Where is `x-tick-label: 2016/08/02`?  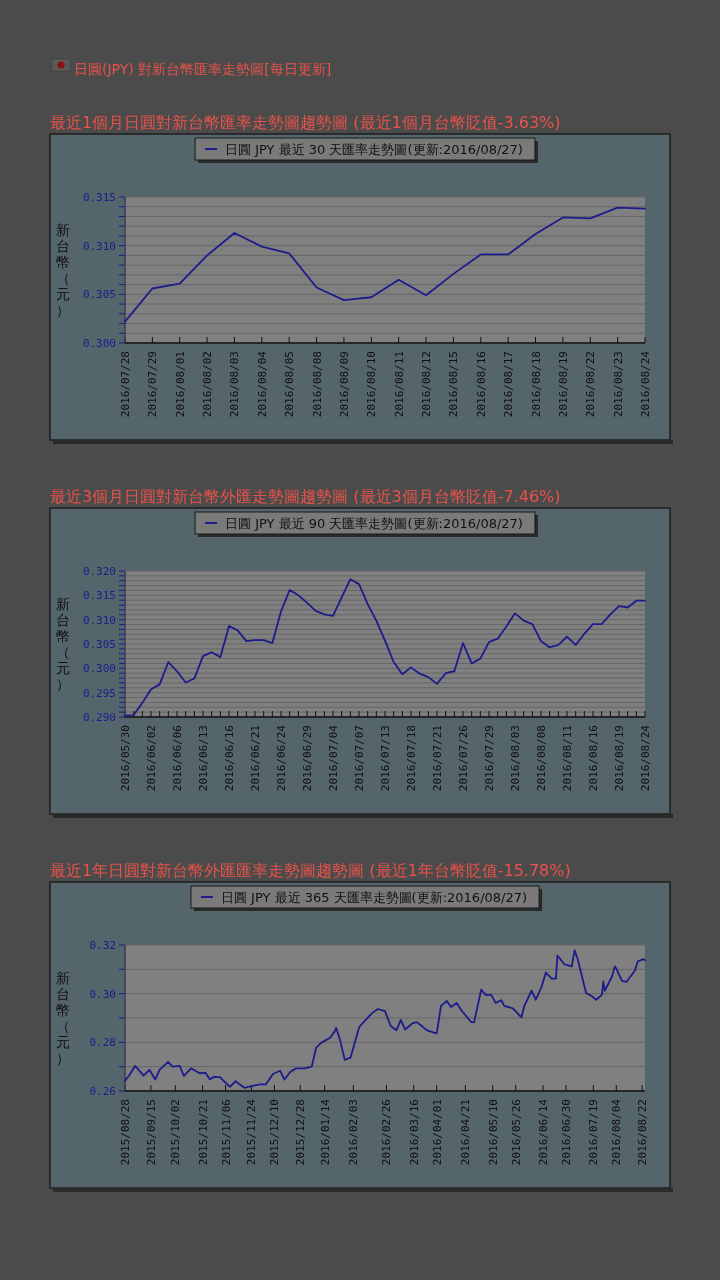 x-tick-label: 2016/08/02 is located at coordinates (208, 384).